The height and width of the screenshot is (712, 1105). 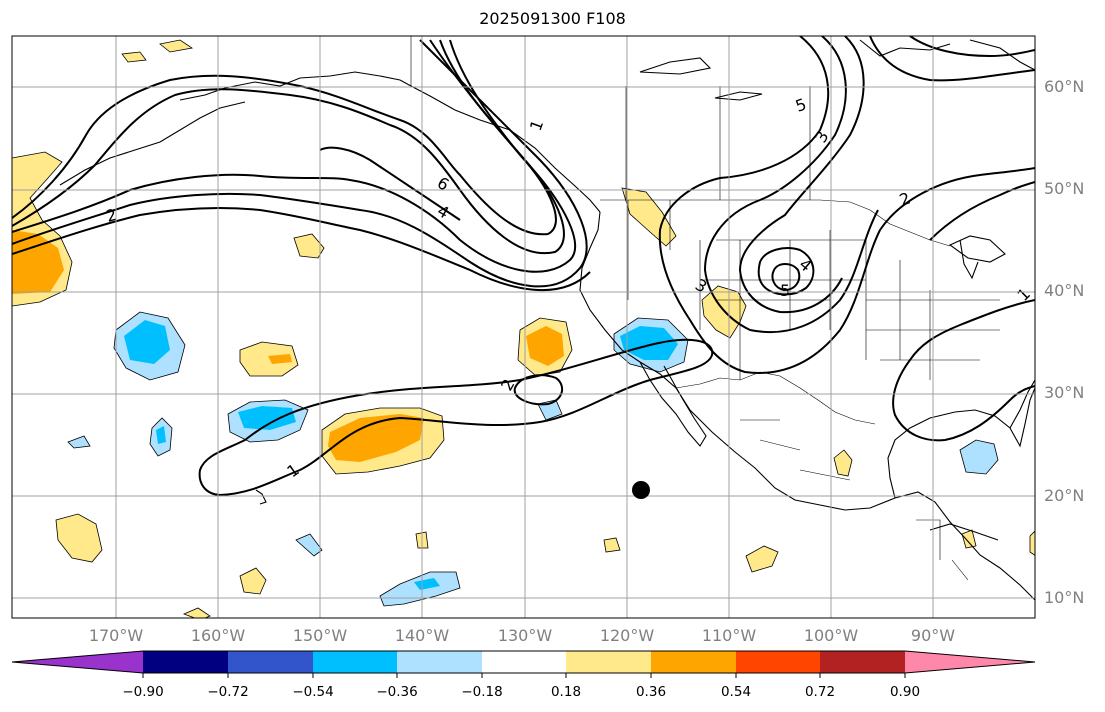 I want to click on lat-label-20n: 20°N, so click(x=1064, y=495).